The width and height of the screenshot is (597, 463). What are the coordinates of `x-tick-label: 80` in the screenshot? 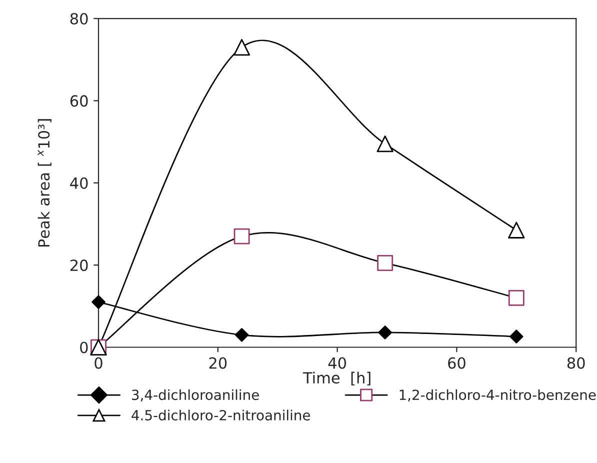 It's located at (576, 363).